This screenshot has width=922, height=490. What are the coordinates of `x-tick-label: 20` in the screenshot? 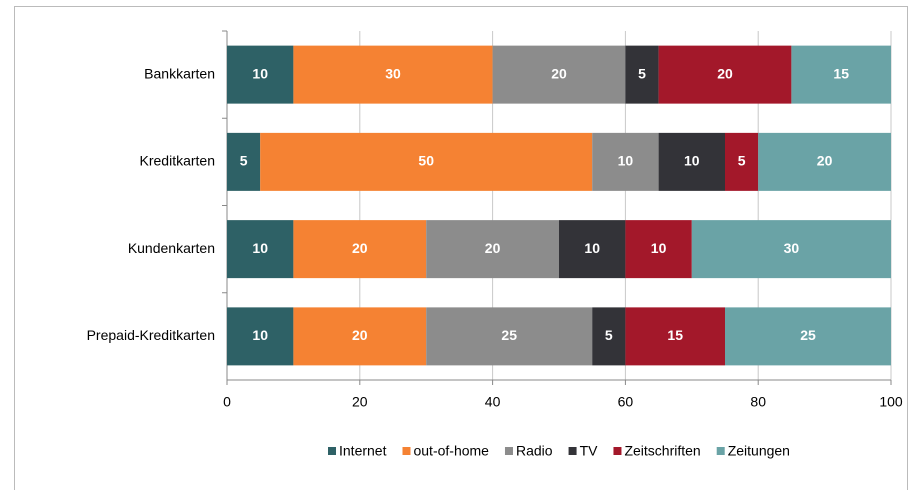 It's located at (360, 402).